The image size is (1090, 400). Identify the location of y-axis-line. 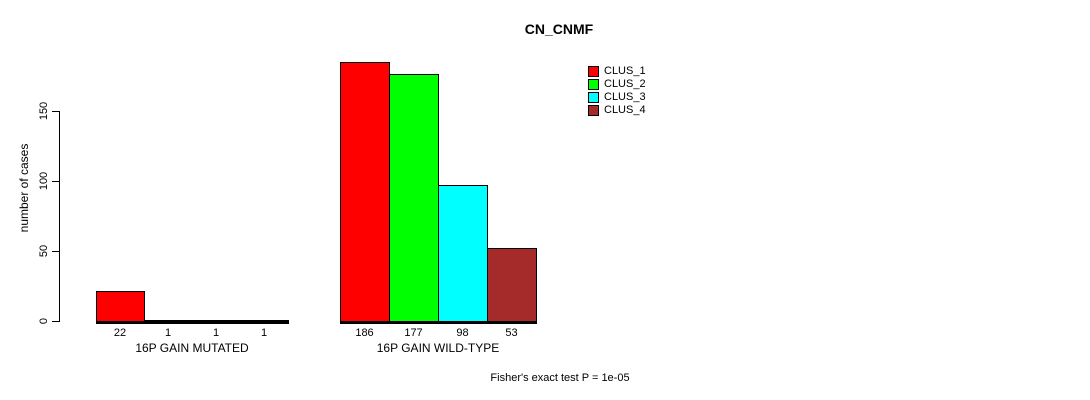
(59, 216).